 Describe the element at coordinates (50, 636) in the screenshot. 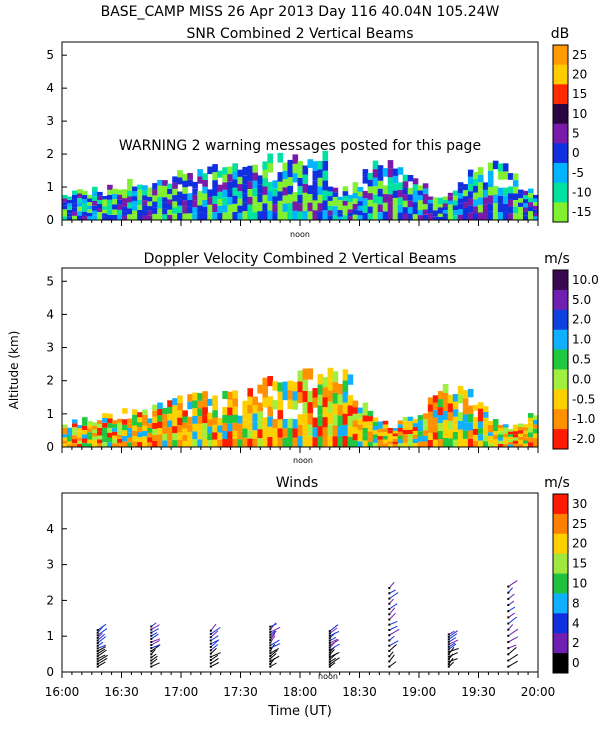

I see `y-tick-label: 1` at that location.